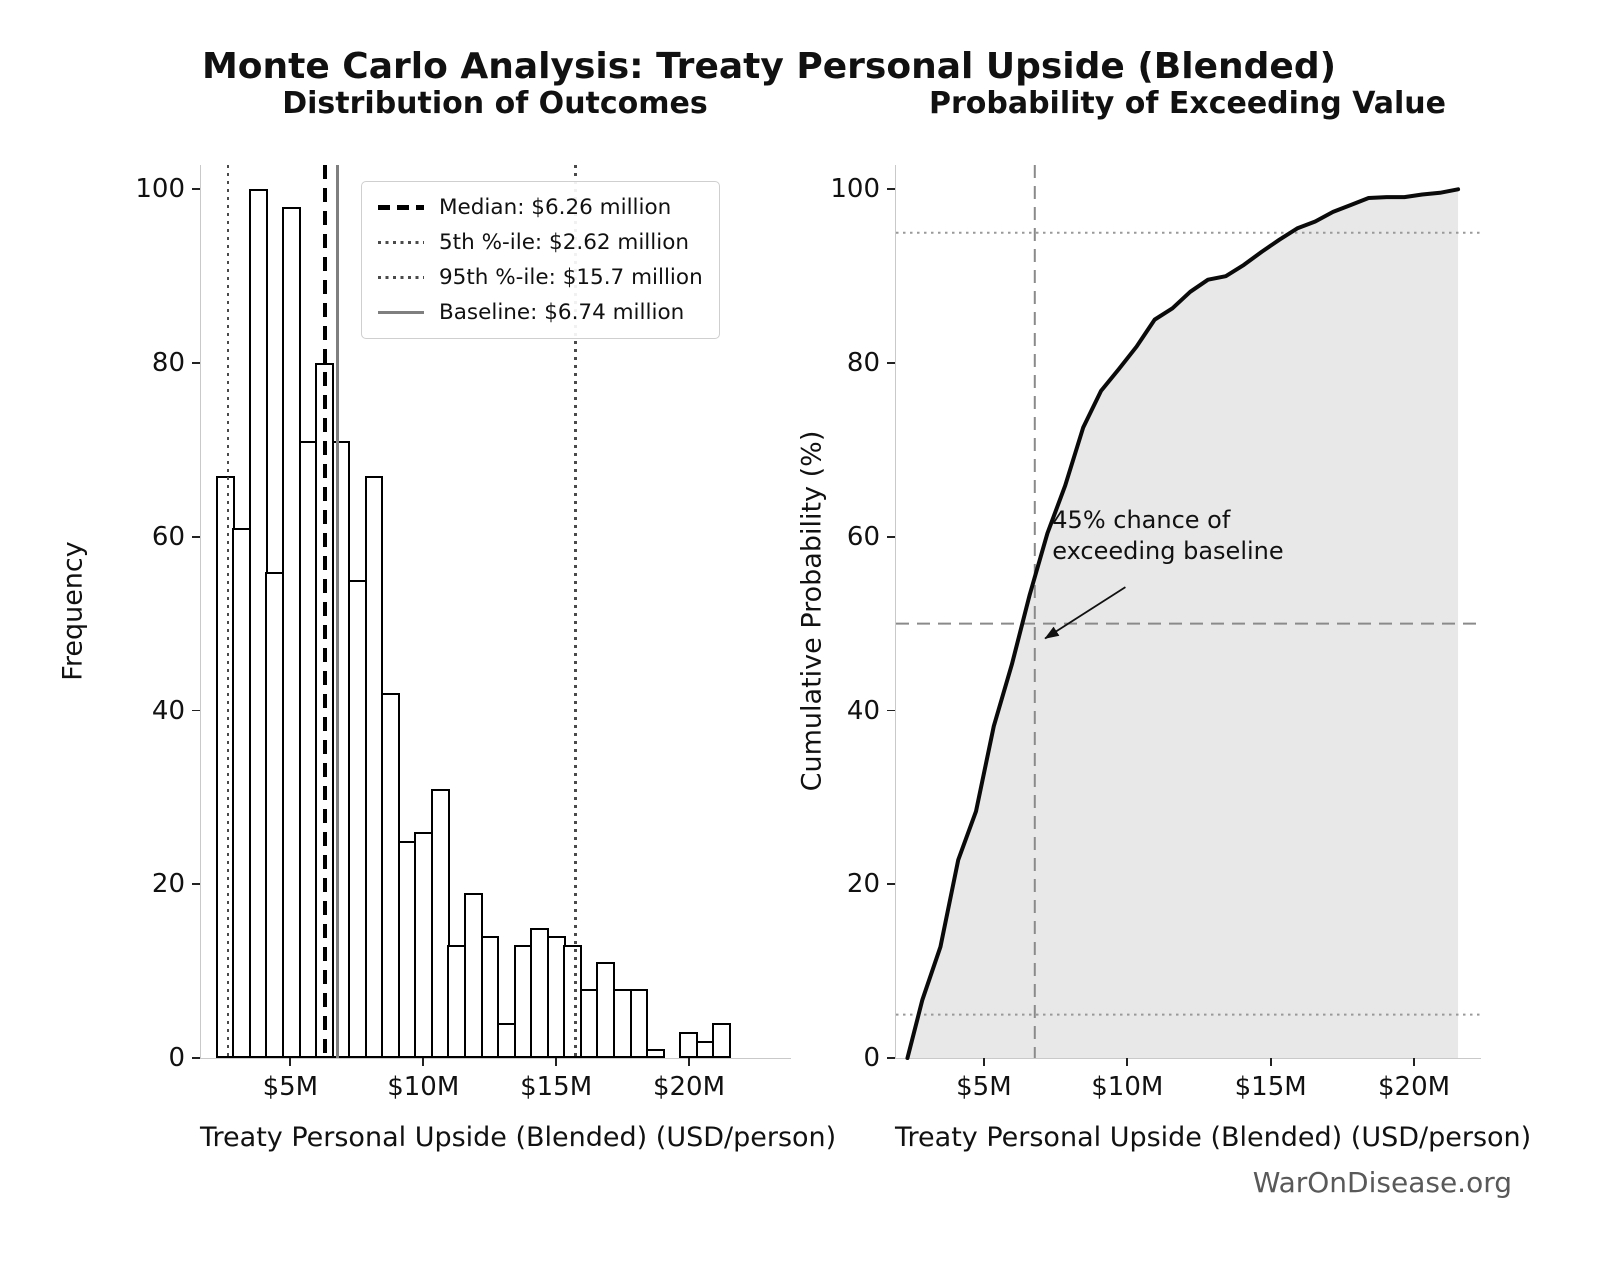 This screenshot has height=1280, width=1601. Describe the element at coordinates (1141, 519) in the screenshot. I see `annotation-line: 45% chance of` at that location.